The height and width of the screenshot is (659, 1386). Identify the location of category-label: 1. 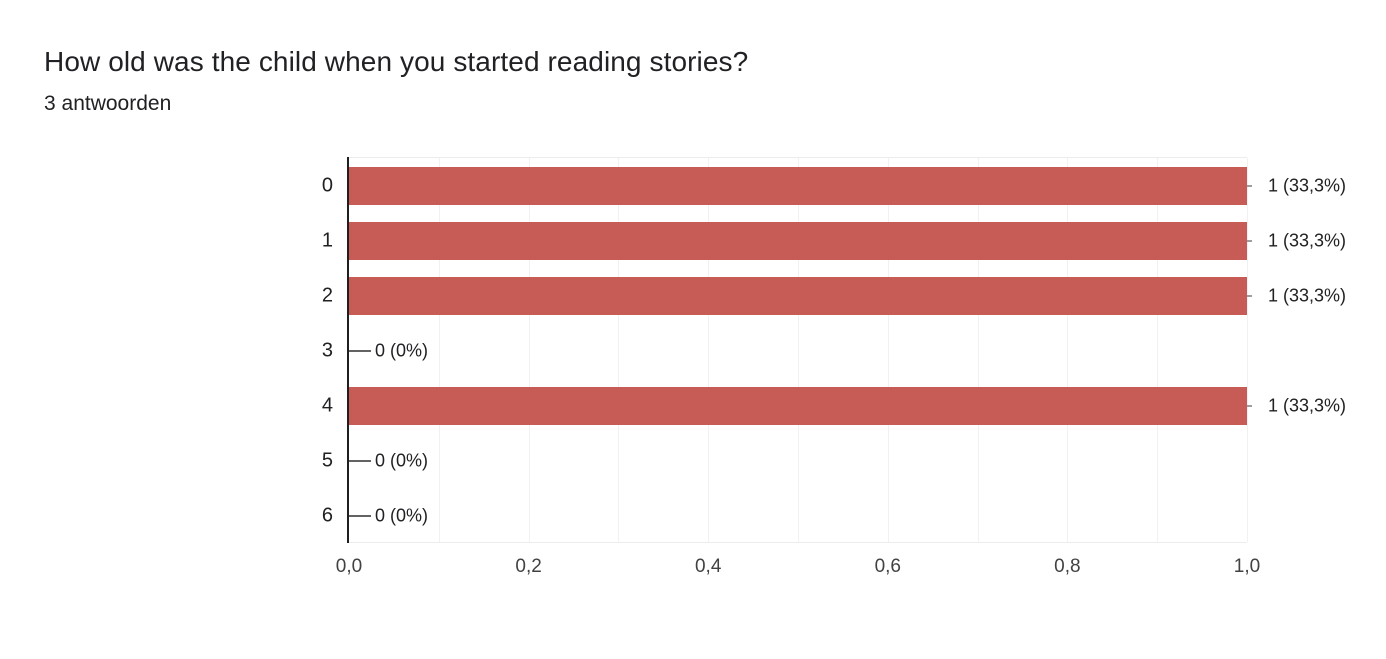
(327, 240).